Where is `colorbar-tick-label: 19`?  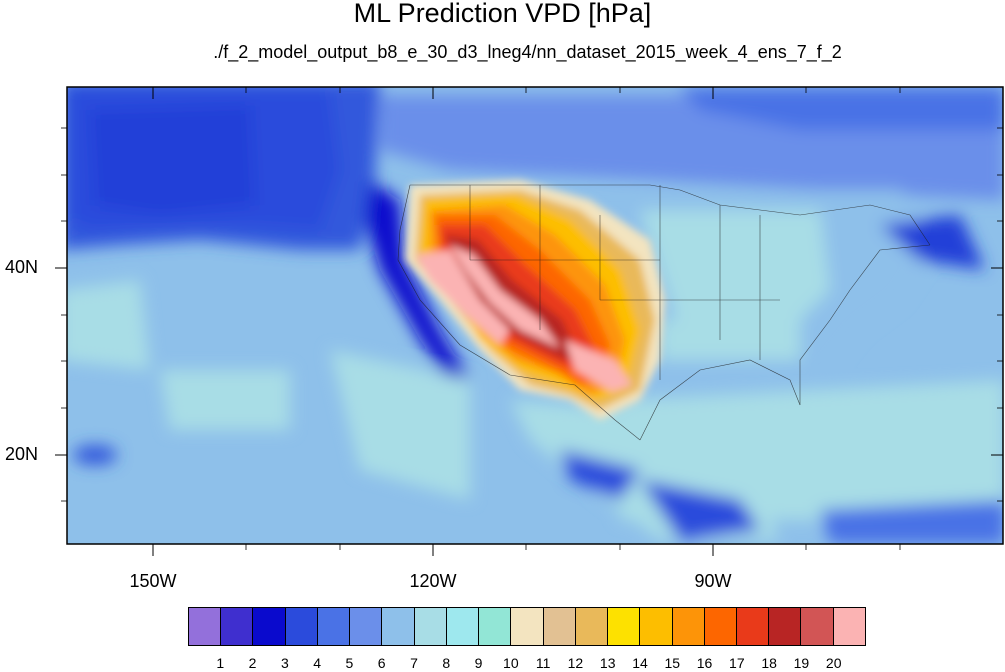
colorbar-tick-label: 19 is located at coordinates (801, 663).